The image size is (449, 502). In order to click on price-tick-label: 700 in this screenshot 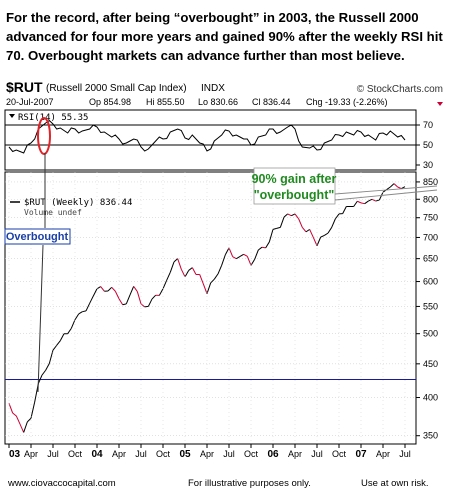, I will do `click(430, 237)`.